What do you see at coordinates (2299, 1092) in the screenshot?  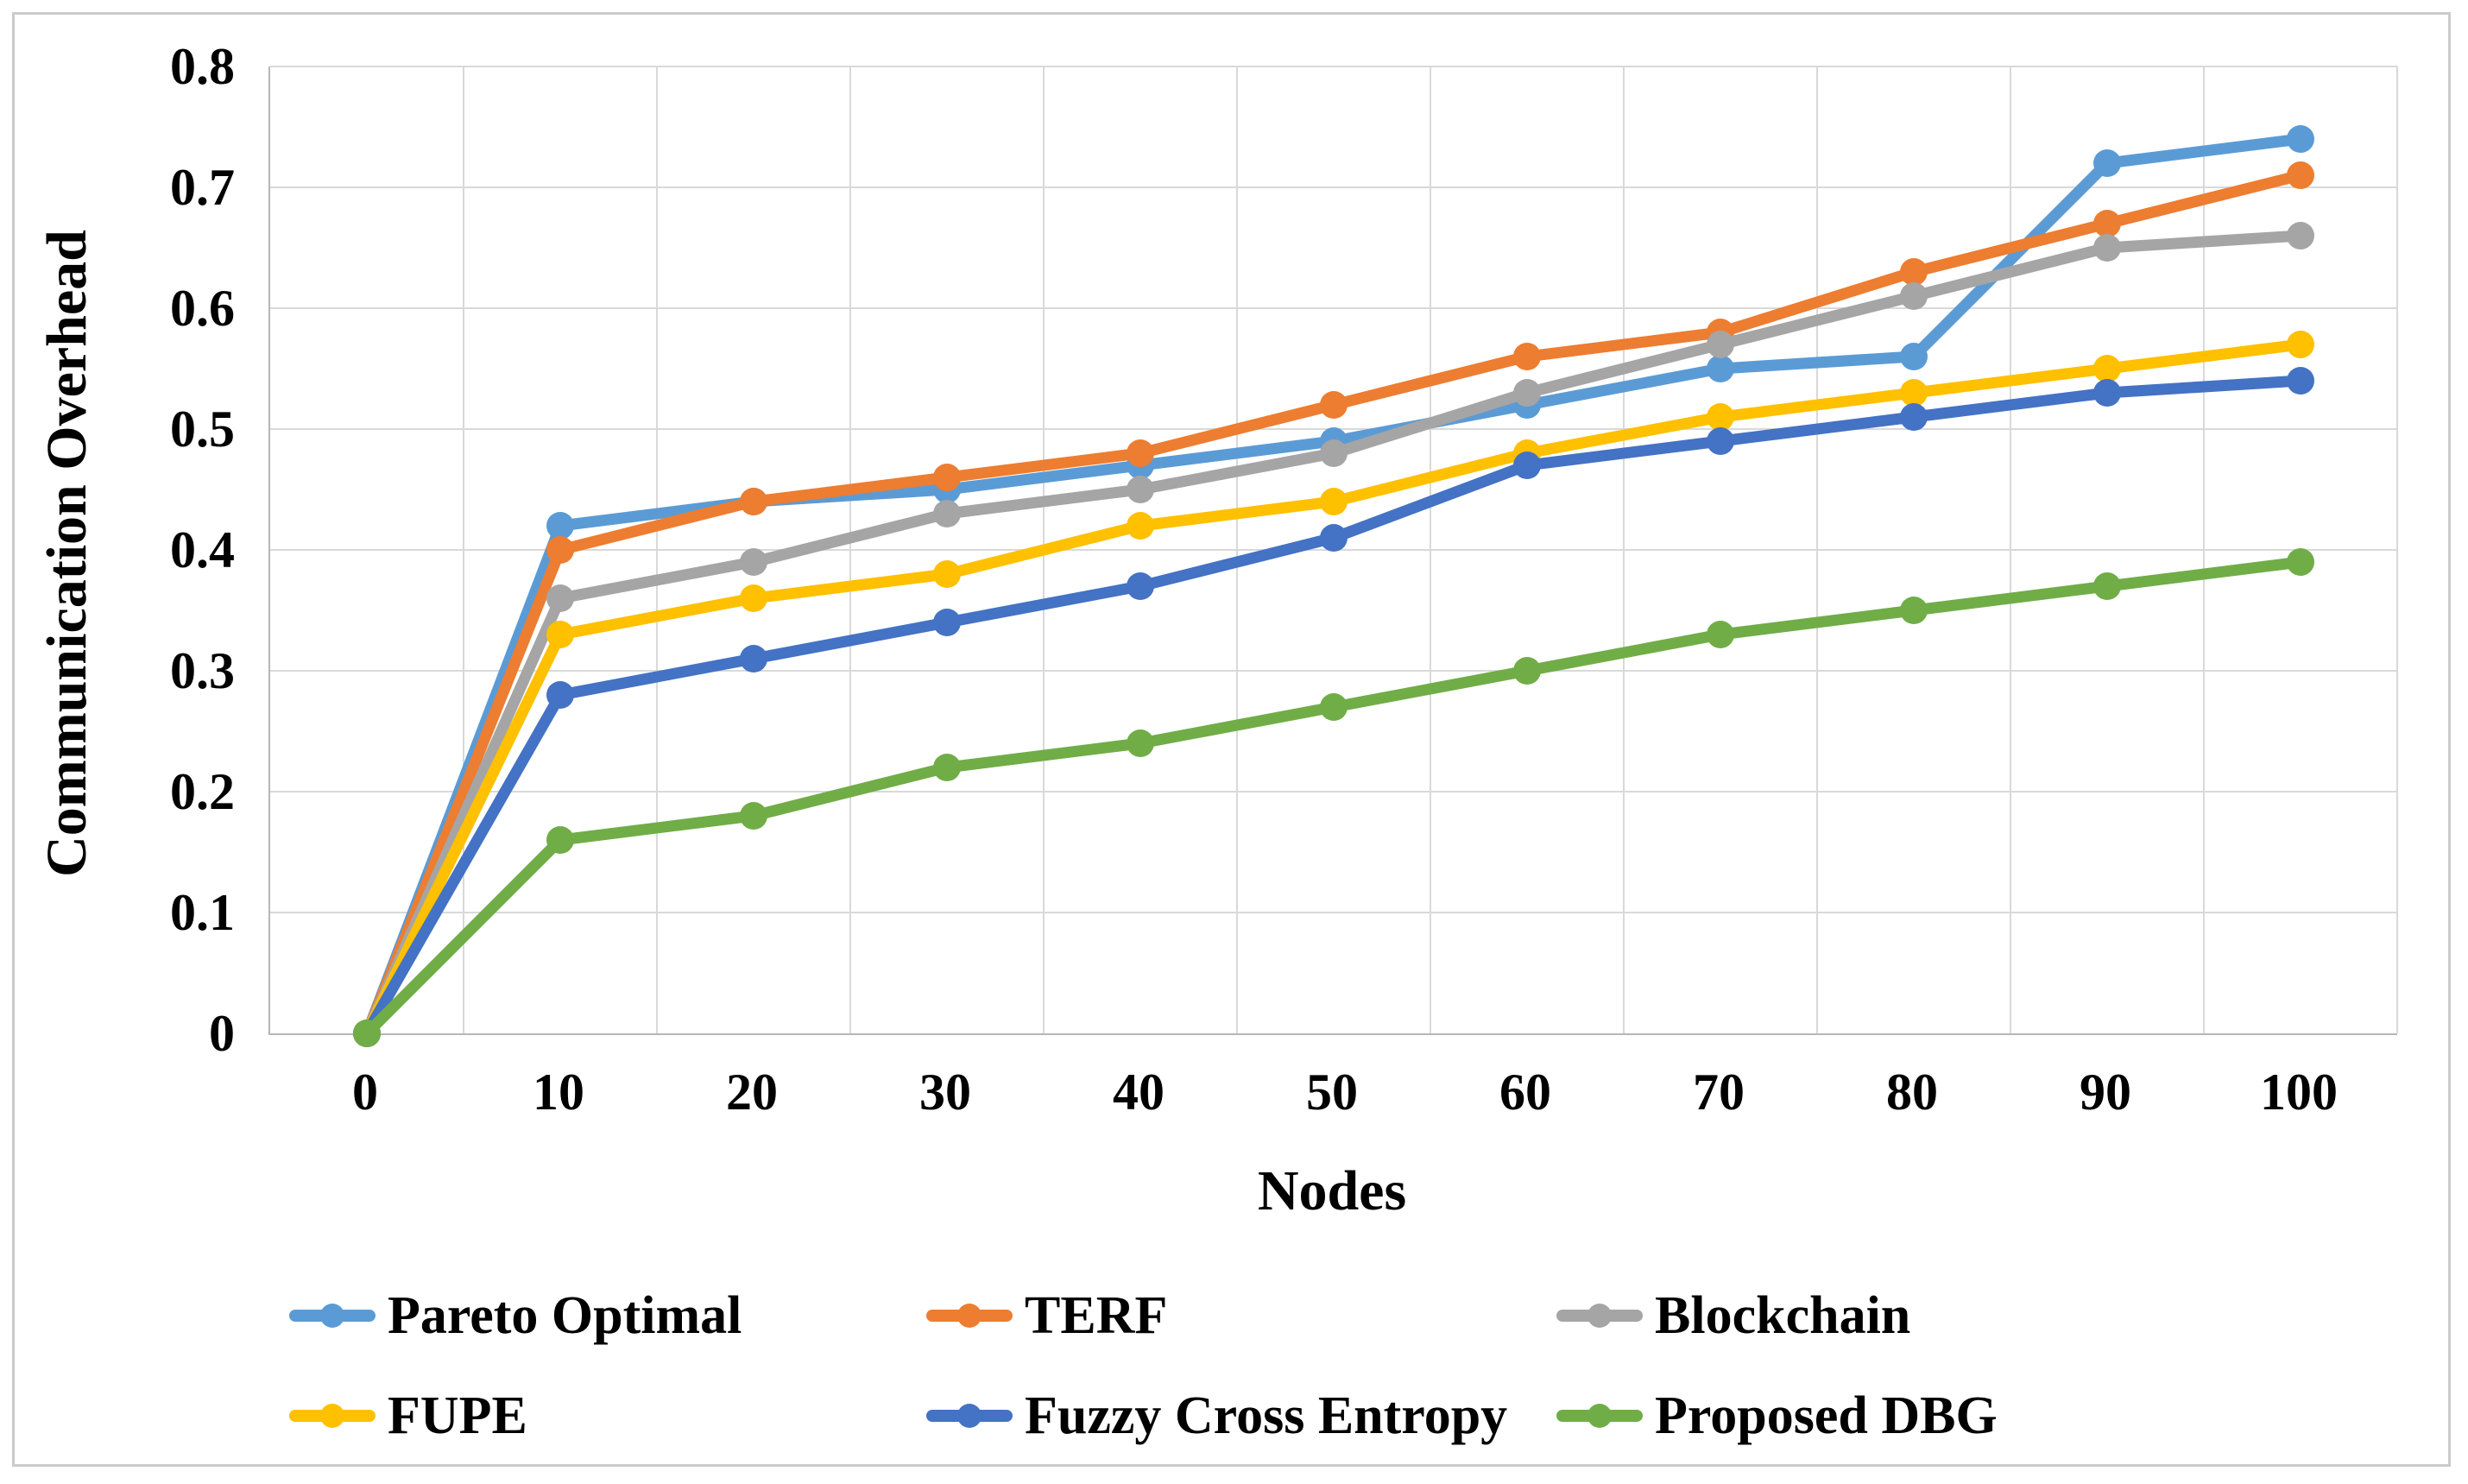 I see `x-axis-tick-label: 100` at bounding box center [2299, 1092].